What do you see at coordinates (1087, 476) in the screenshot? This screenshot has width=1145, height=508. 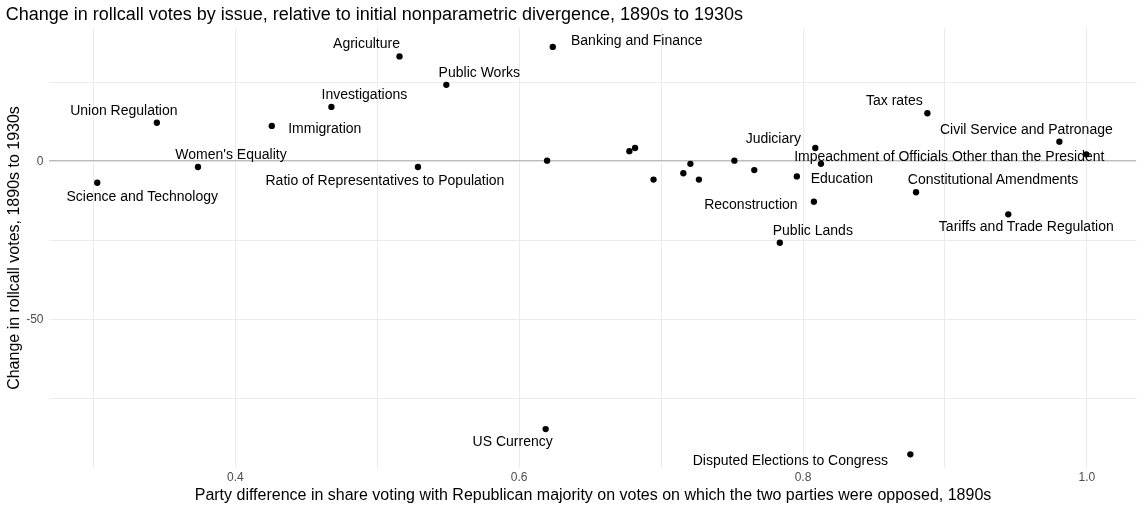 I see `x-tick-label: 1.0` at bounding box center [1087, 476].